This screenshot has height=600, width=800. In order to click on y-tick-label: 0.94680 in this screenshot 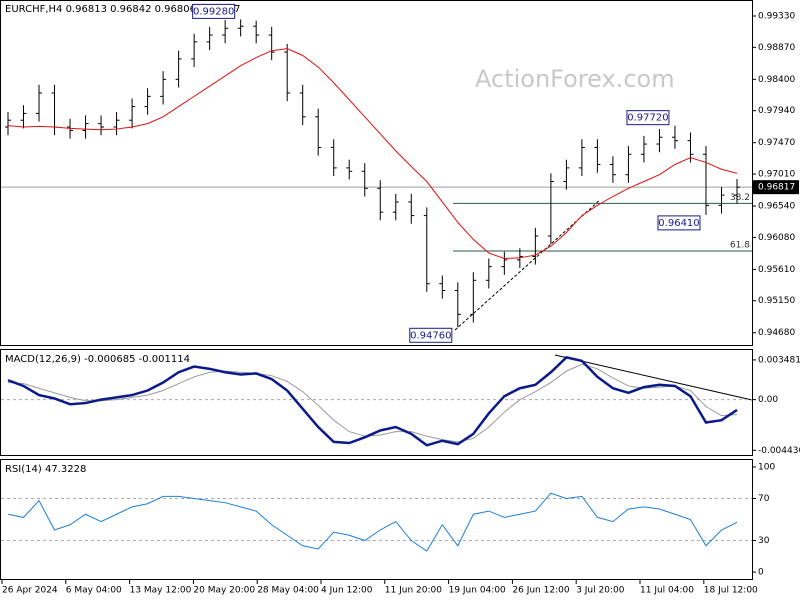, I will do `click(776, 333)`.